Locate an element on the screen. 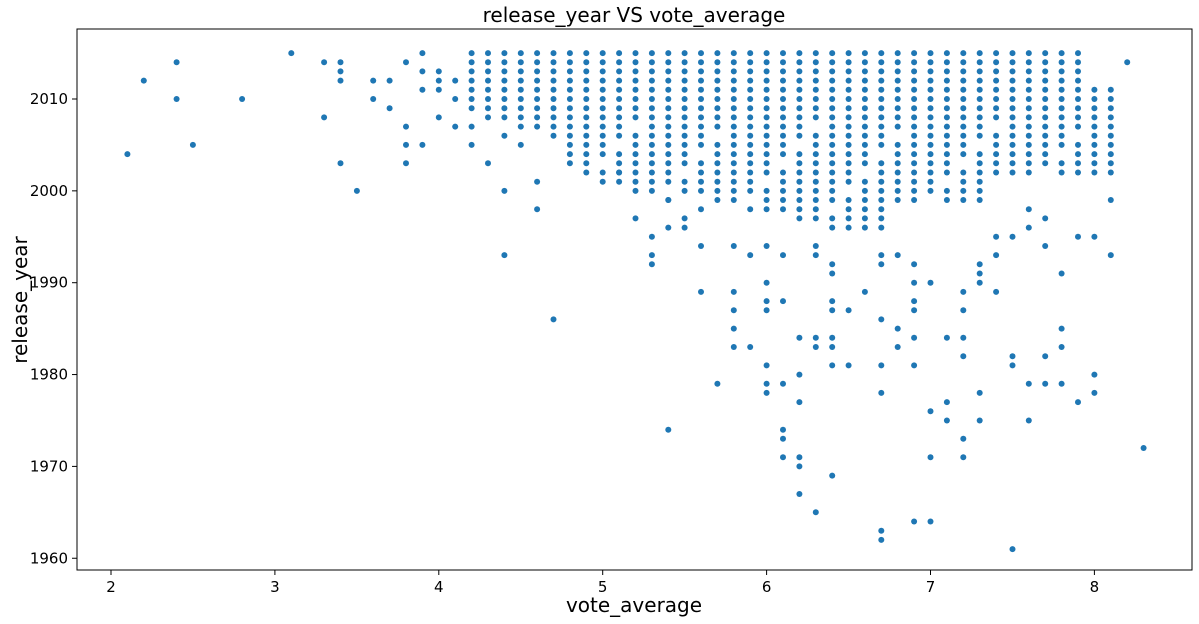 Image resolution: width=1199 pixels, height=624 pixels. y-tick-label: 1960 is located at coordinates (49, 558).